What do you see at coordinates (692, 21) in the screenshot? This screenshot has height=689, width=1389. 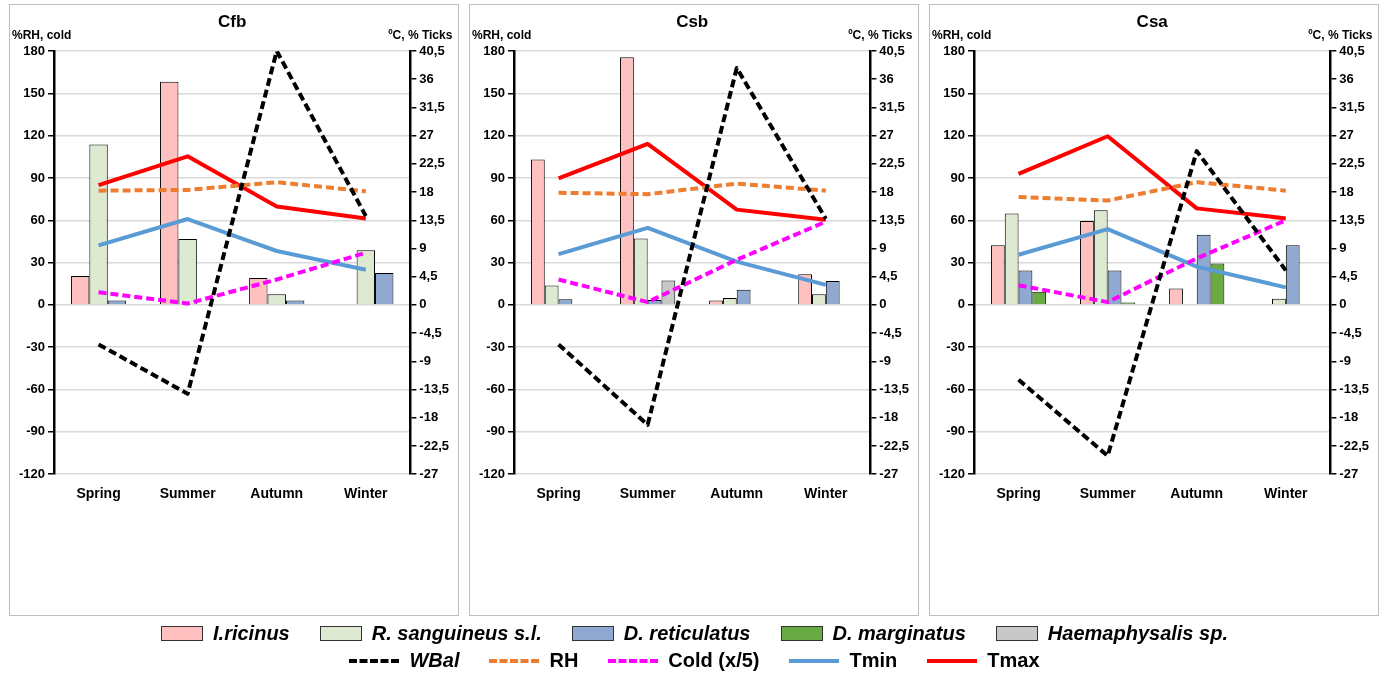 I see `chart-title: Csb` at bounding box center [692, 21].